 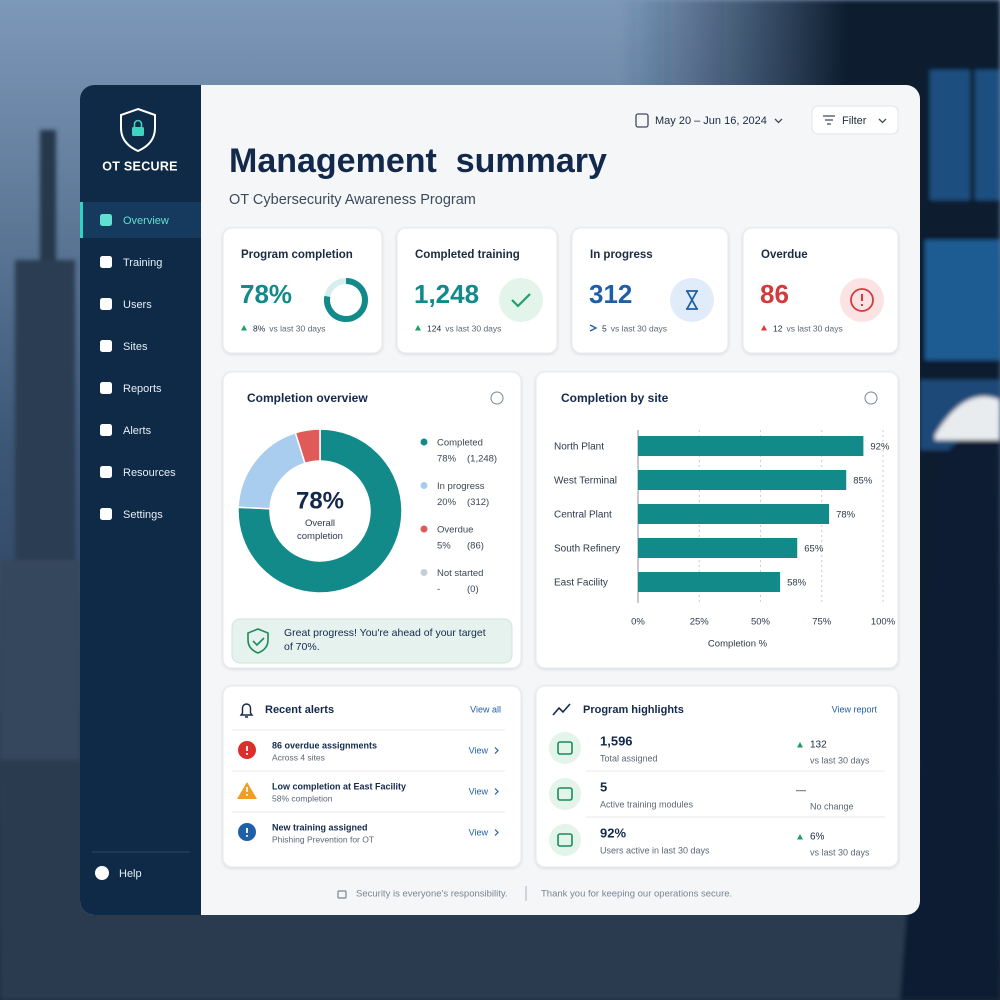 I want to click on y-tick-label: Central Plant, so click(x=583, y=515).